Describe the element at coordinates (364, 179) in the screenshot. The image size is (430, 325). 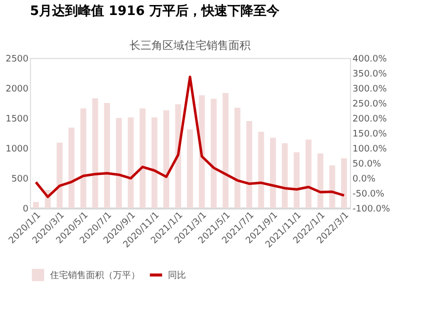
I see `y2-tick-label: 0.0%` at that location.